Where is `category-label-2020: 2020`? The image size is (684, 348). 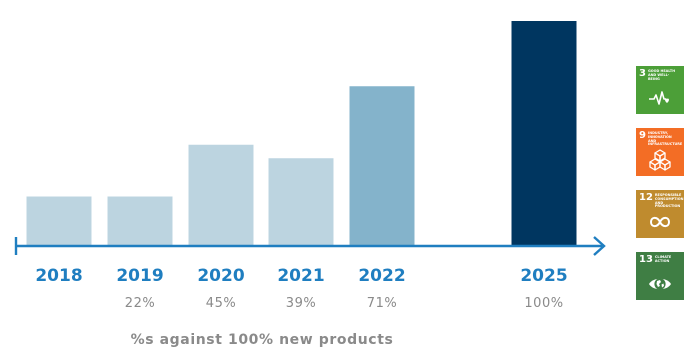 category-label-2020: 2020 is located at coordinates (220, 276).